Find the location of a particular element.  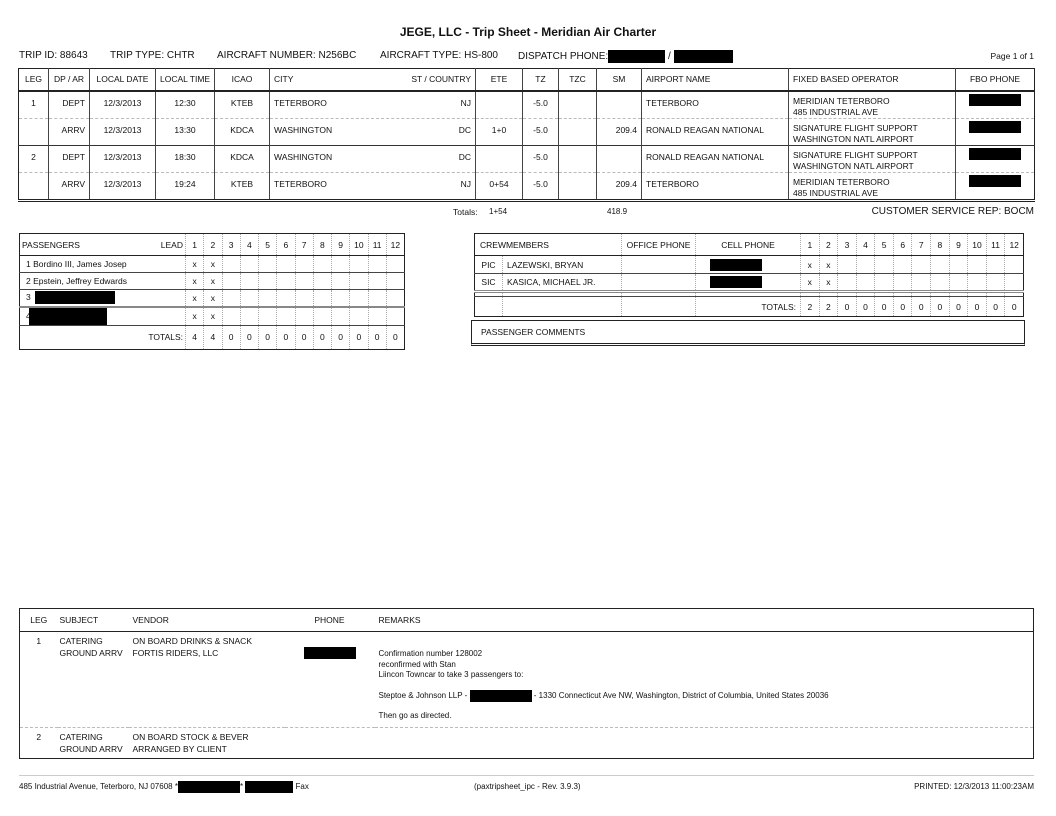

leg-total: 4 is located at coordinates (212, 336).